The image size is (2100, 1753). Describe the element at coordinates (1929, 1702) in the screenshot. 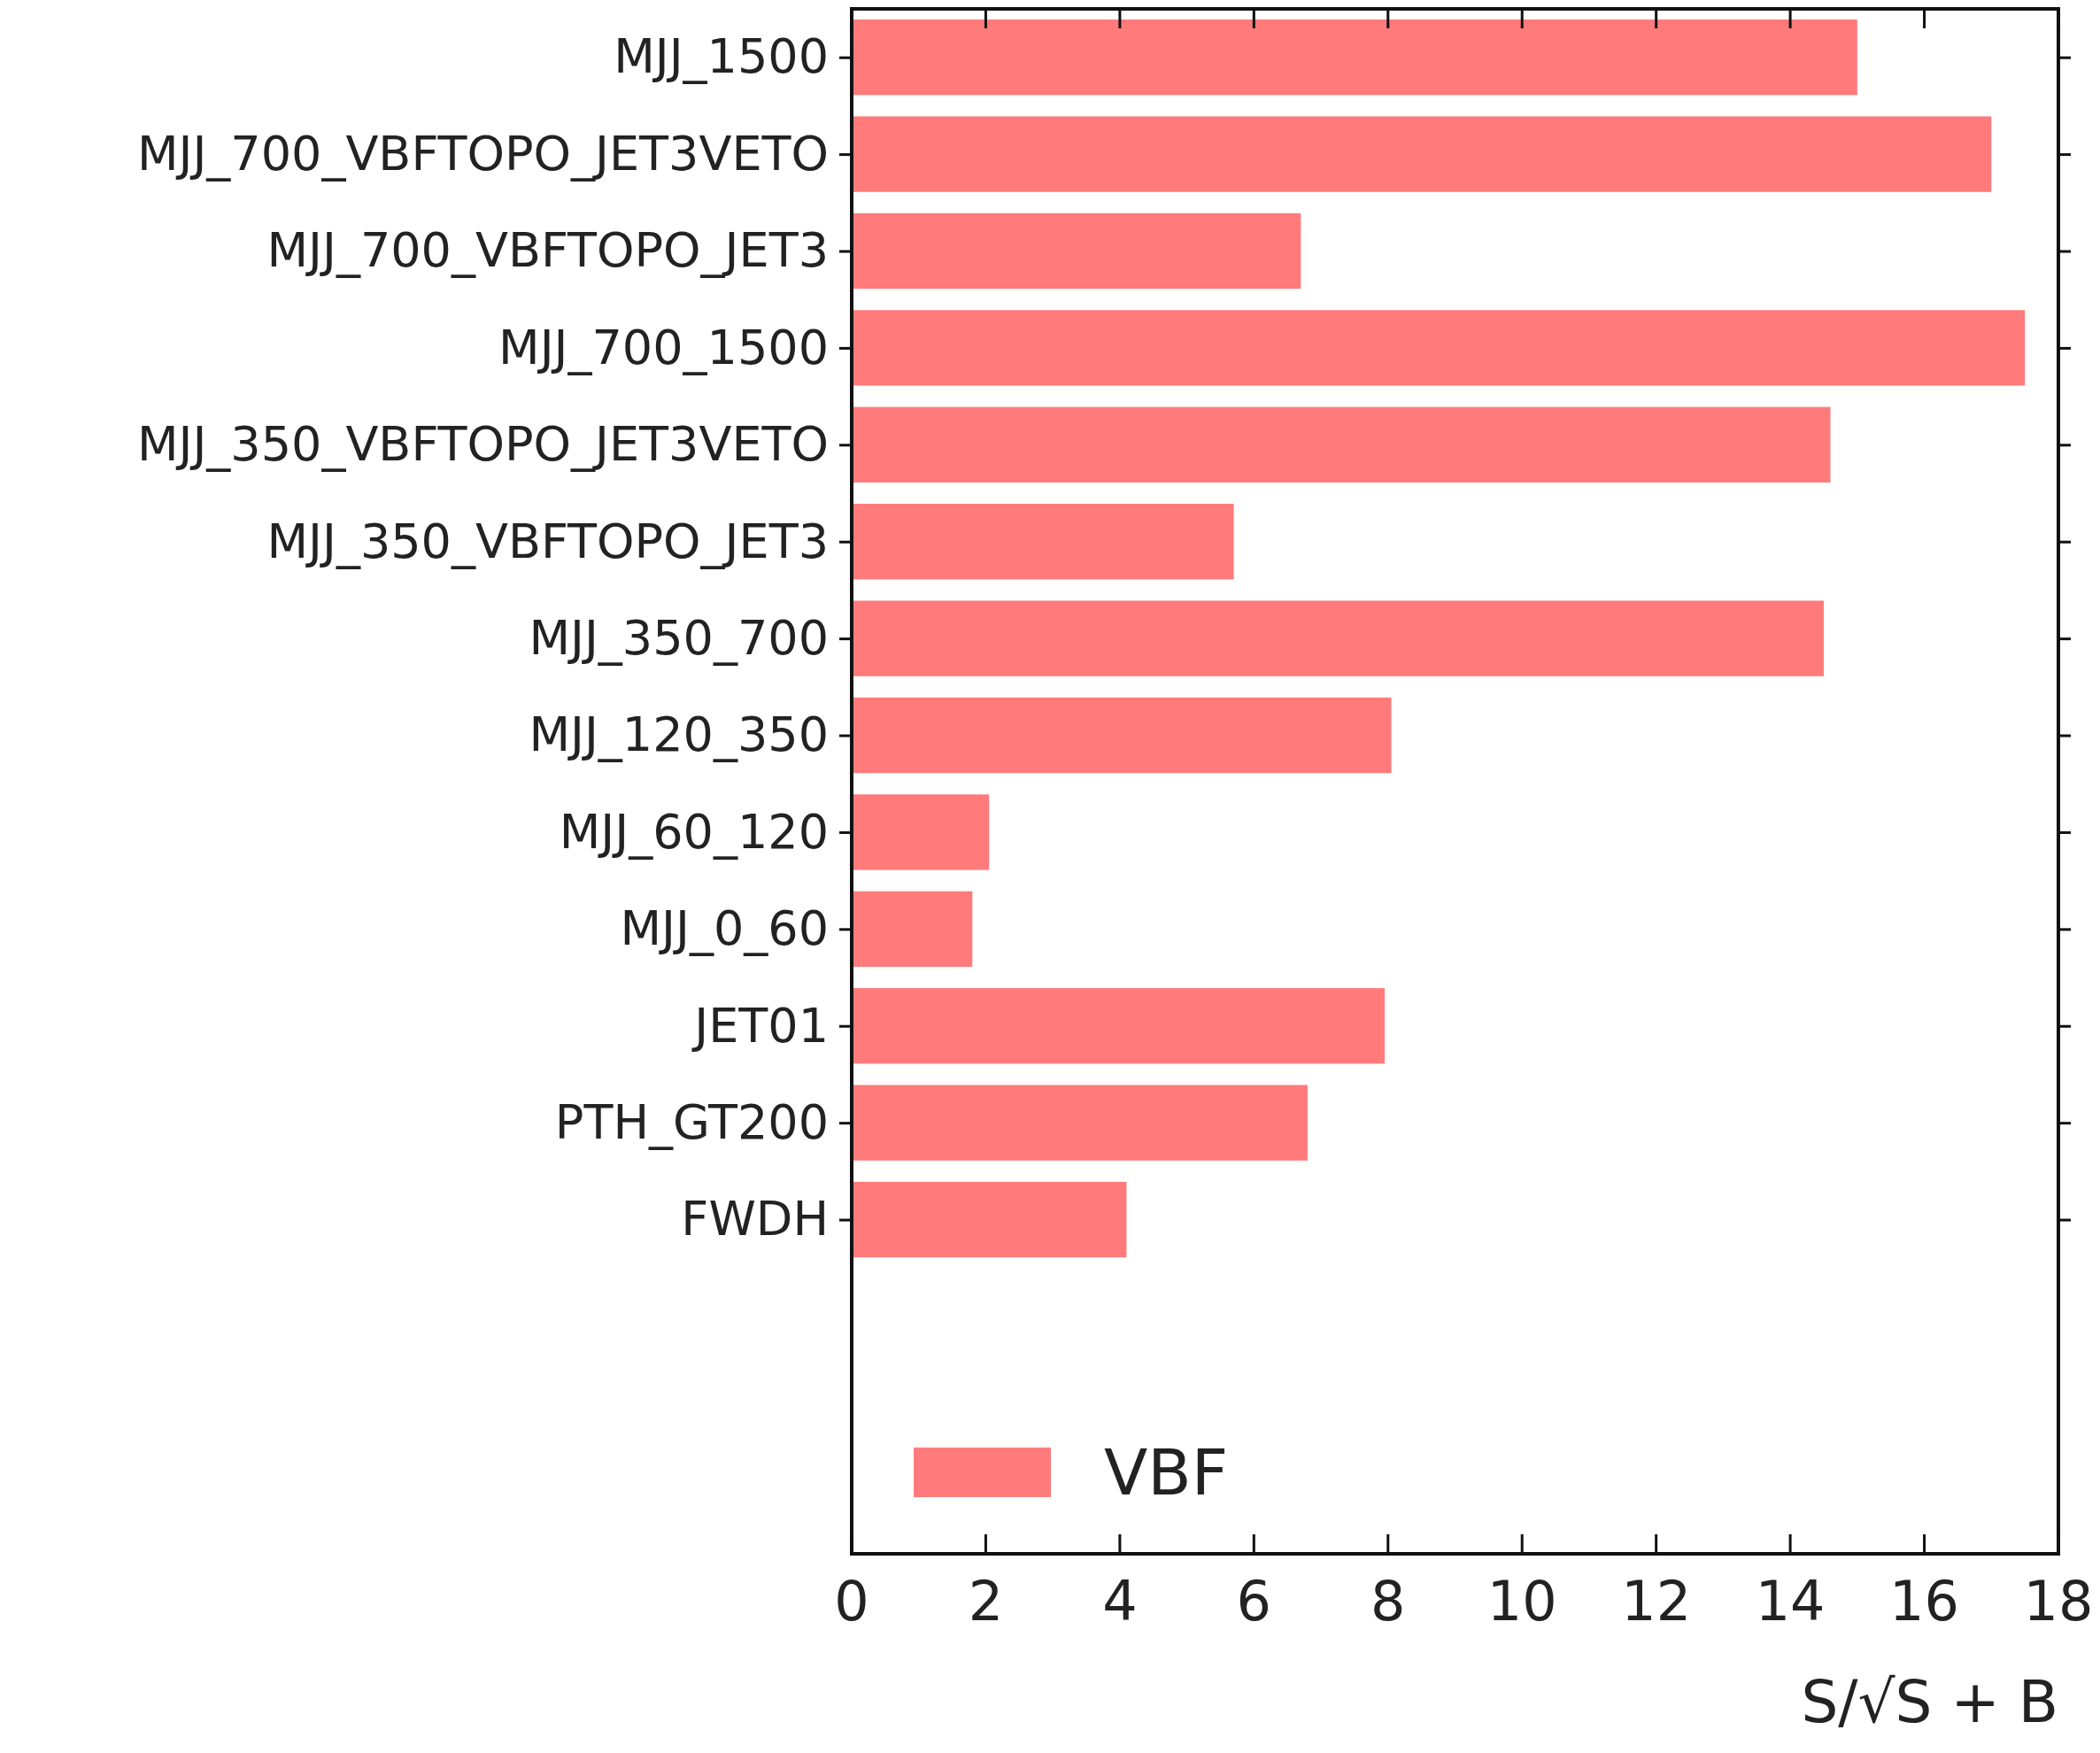

I see `x-axis-title: S/√S + B` at that location.